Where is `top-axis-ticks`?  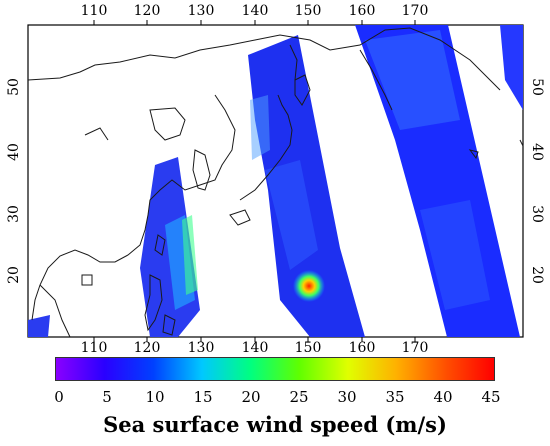
top-axis-ticks is located at coordinates (254, 22).